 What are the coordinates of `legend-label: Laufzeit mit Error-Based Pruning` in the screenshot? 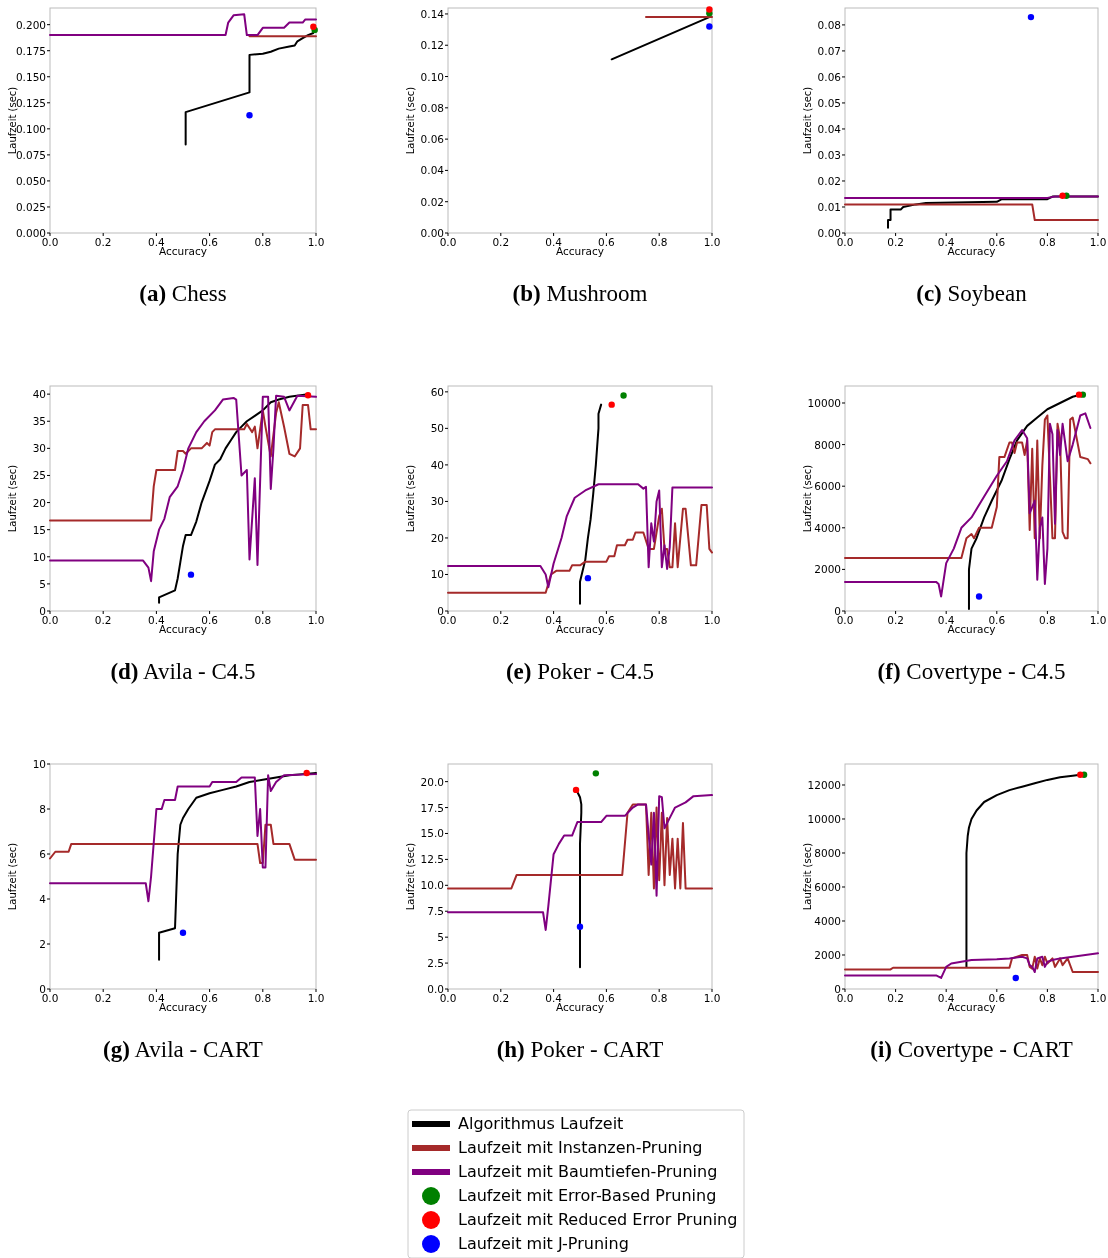 It's located at (587, 1195).